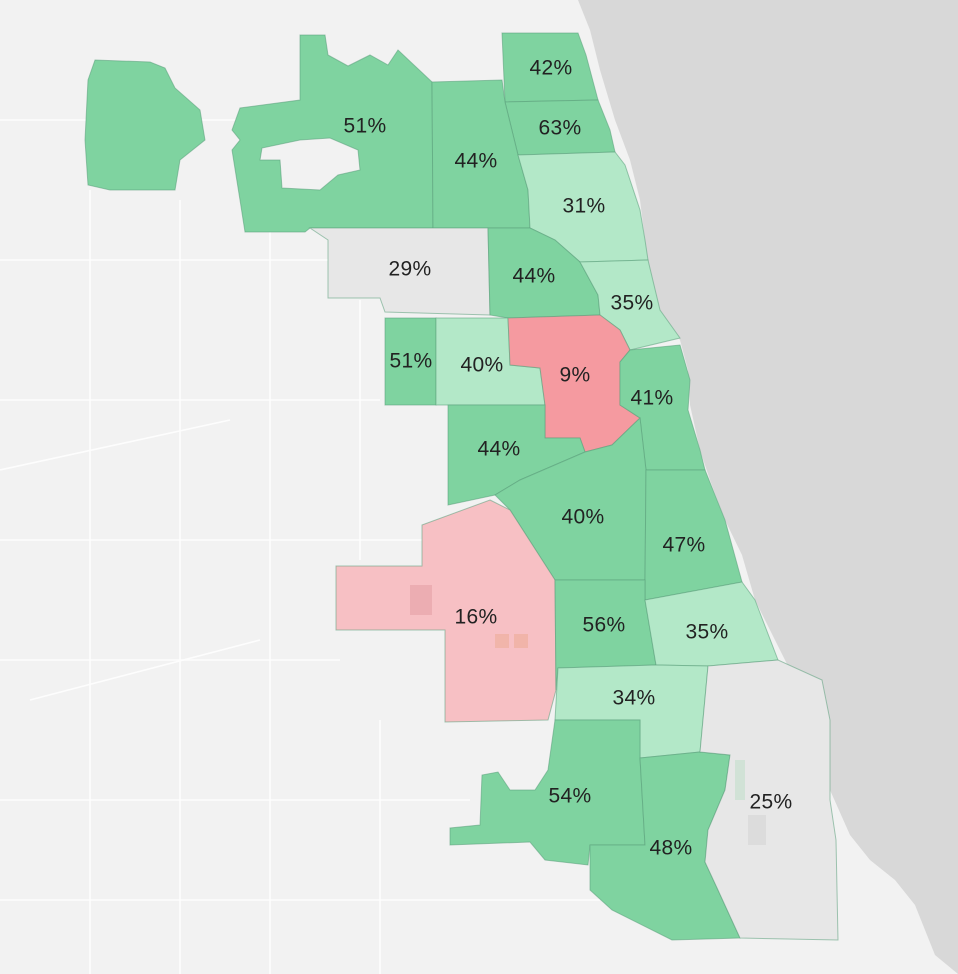  I want to click on district-label: 34%, so click(634, 698).